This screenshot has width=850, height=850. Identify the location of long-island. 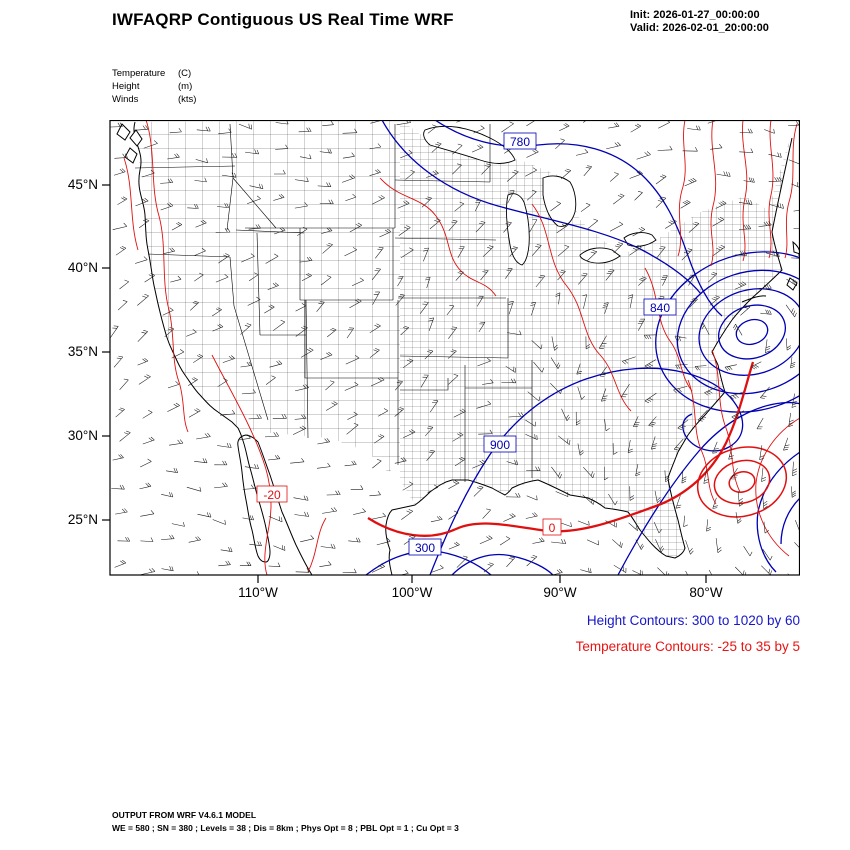
(754, 299).